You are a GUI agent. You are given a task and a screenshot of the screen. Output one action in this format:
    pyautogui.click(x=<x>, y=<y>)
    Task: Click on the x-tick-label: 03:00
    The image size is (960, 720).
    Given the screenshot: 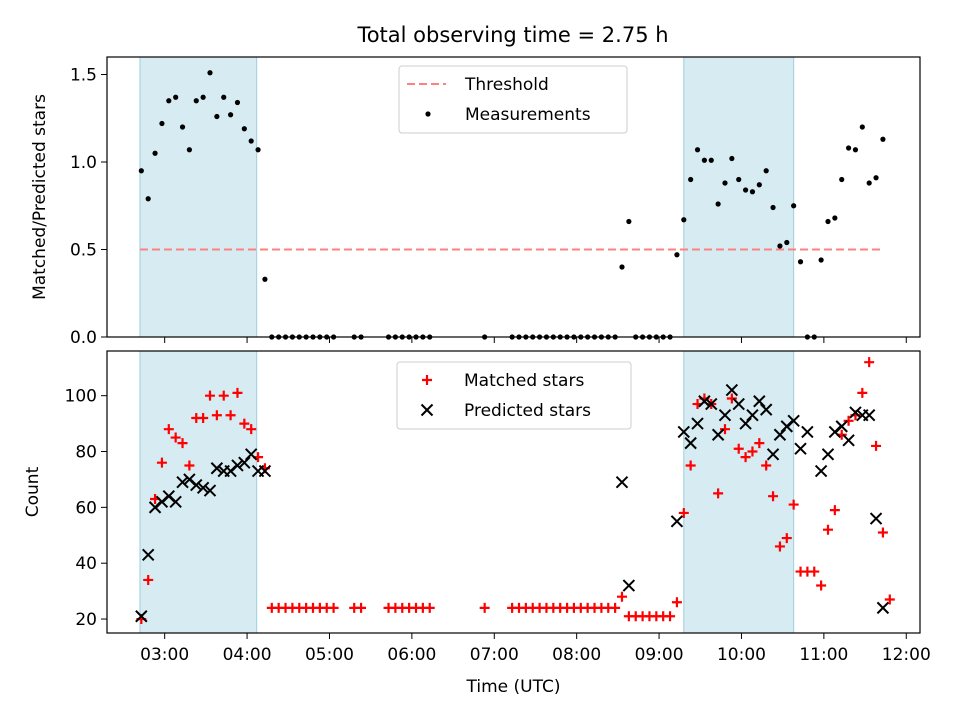 What is the action you would take?
    pyautogui.click(x=164, y=655)
    